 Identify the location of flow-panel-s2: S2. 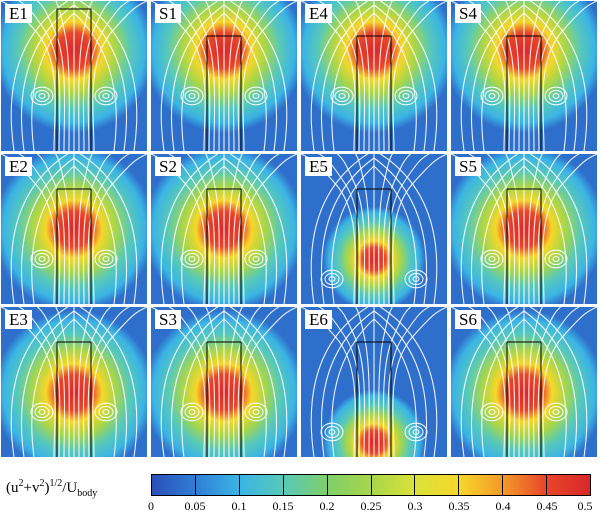
(224, 229).